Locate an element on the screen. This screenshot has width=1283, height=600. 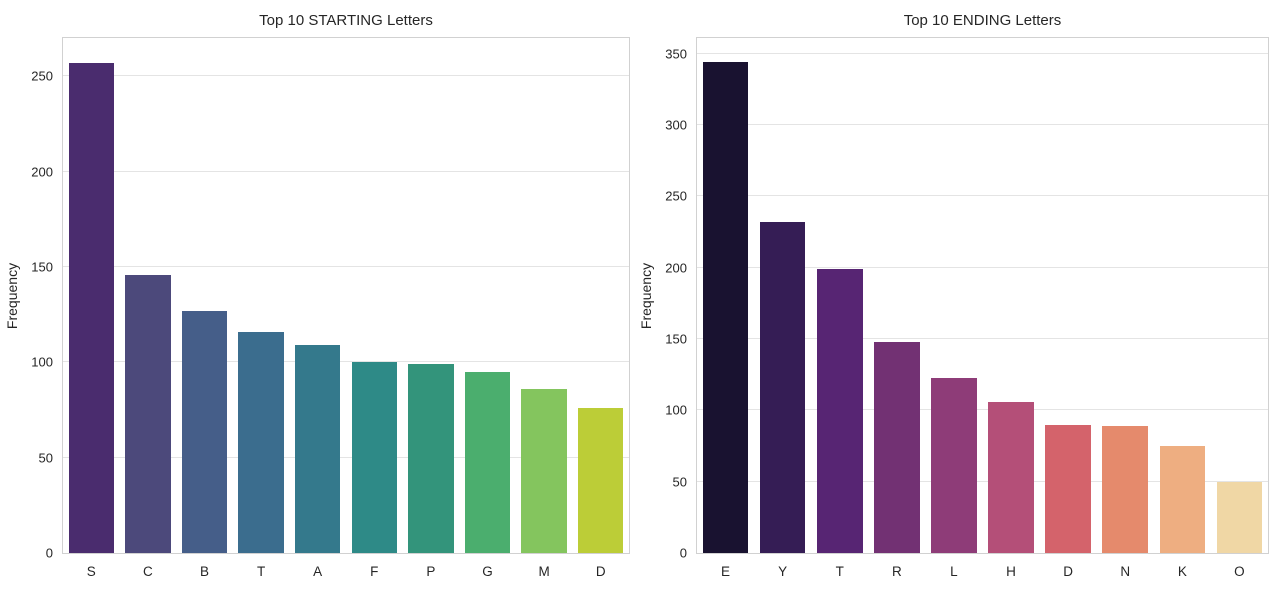
x-tick-label-G: G is located at coordinates (487, 571).